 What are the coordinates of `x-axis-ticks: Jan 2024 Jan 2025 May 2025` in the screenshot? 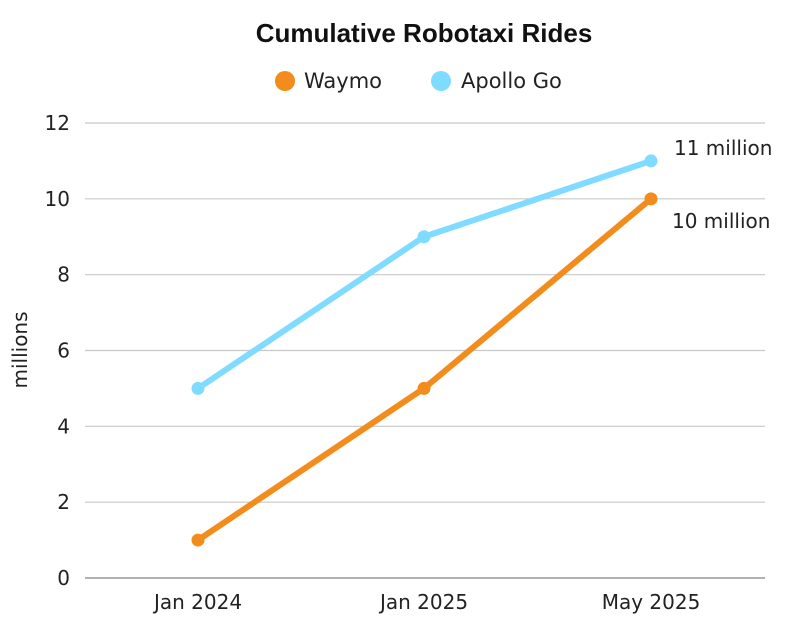 It's located at (426, 602).